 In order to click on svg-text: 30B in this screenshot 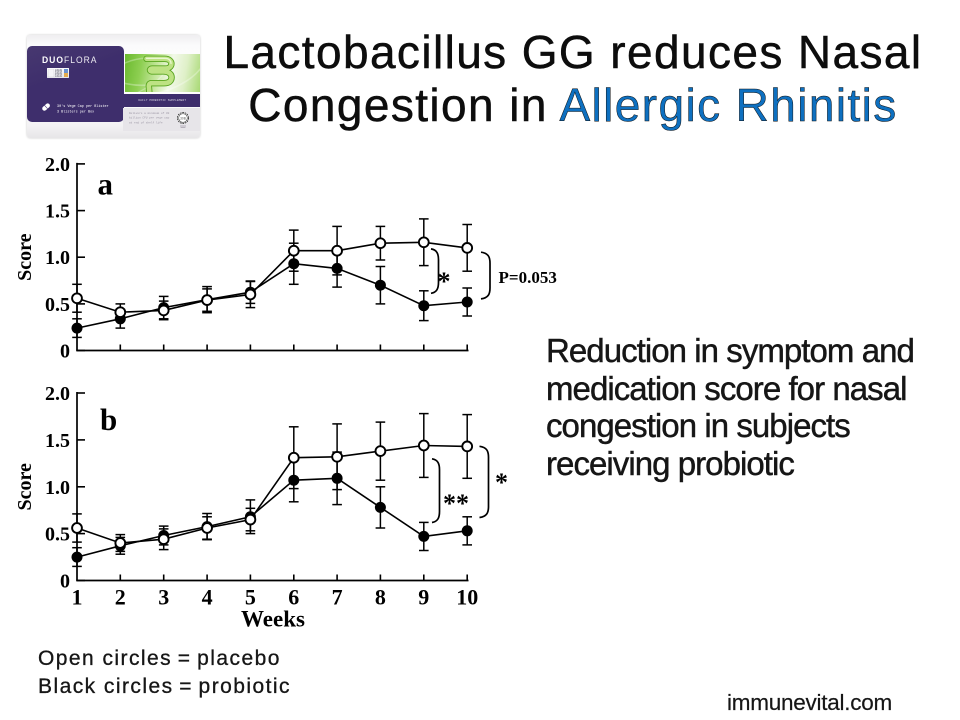, I will do `click(183, 118)`.